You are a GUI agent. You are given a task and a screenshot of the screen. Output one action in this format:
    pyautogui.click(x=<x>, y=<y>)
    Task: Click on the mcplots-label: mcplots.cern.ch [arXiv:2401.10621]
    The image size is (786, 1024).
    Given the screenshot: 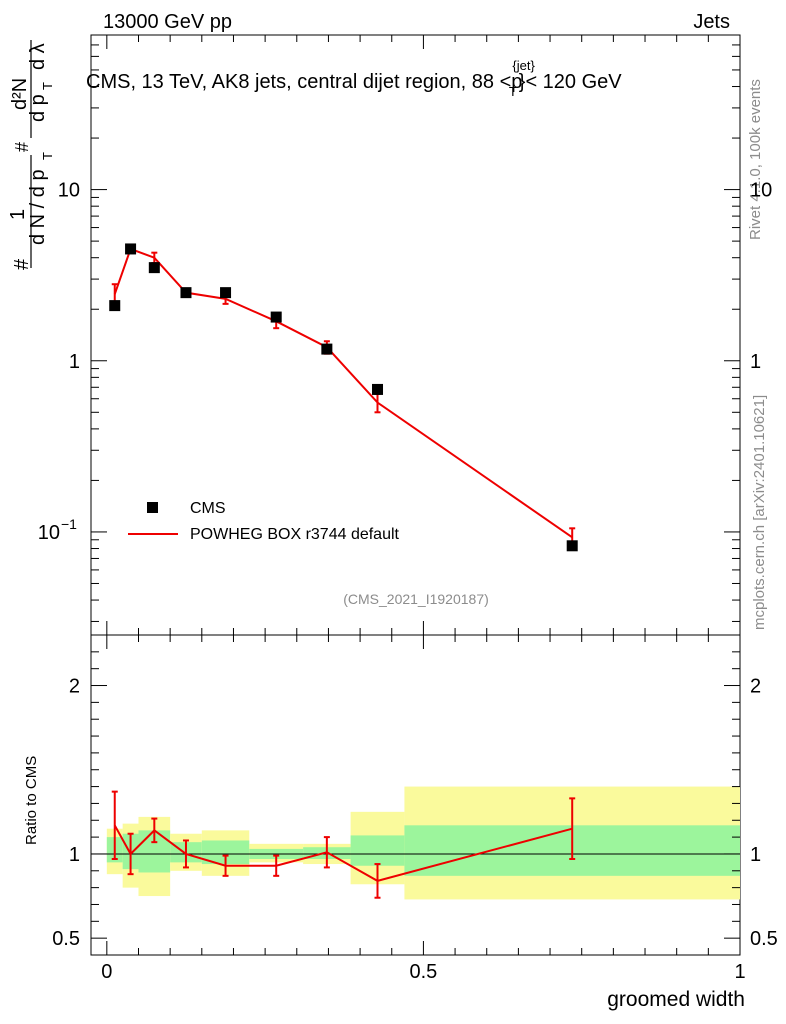 What is the action you would take?
    pyautogui.click(x=759, y=512)
    